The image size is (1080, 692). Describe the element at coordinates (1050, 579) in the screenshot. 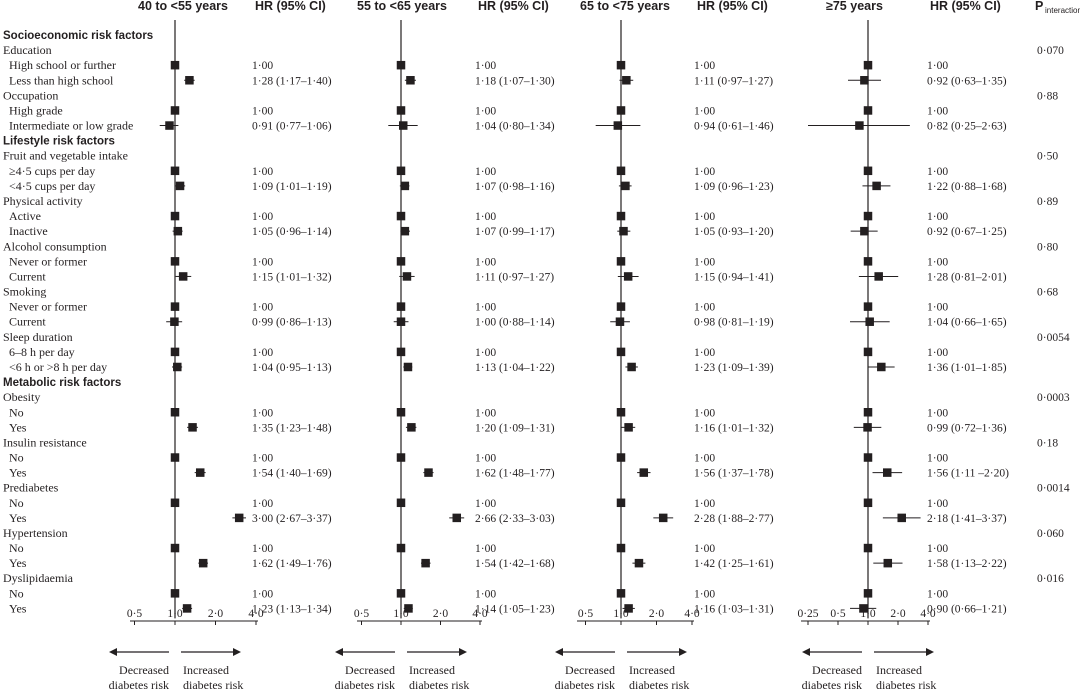

I see `p-interaction-value: 0·016` at that location.